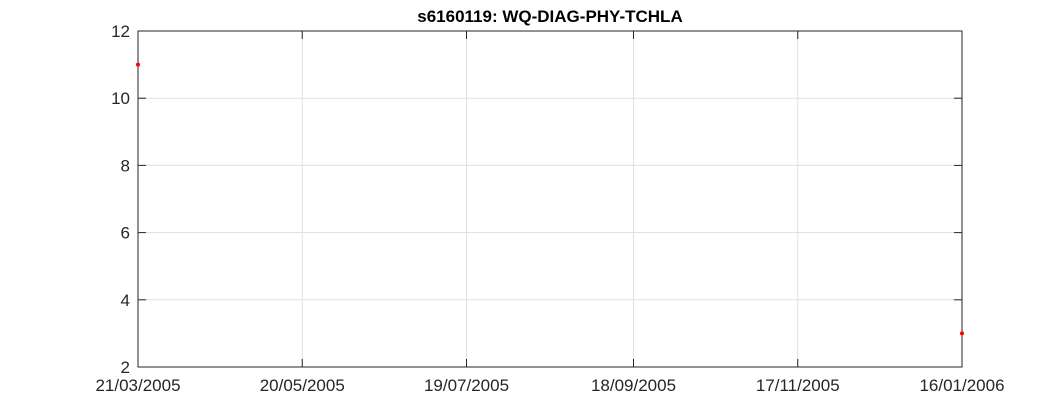  Describe the element at coordinates (549, 16) in the screenshot. I see `chart-title: s6160119: WQ-DIAG-PHY-TCHLA` at that location.